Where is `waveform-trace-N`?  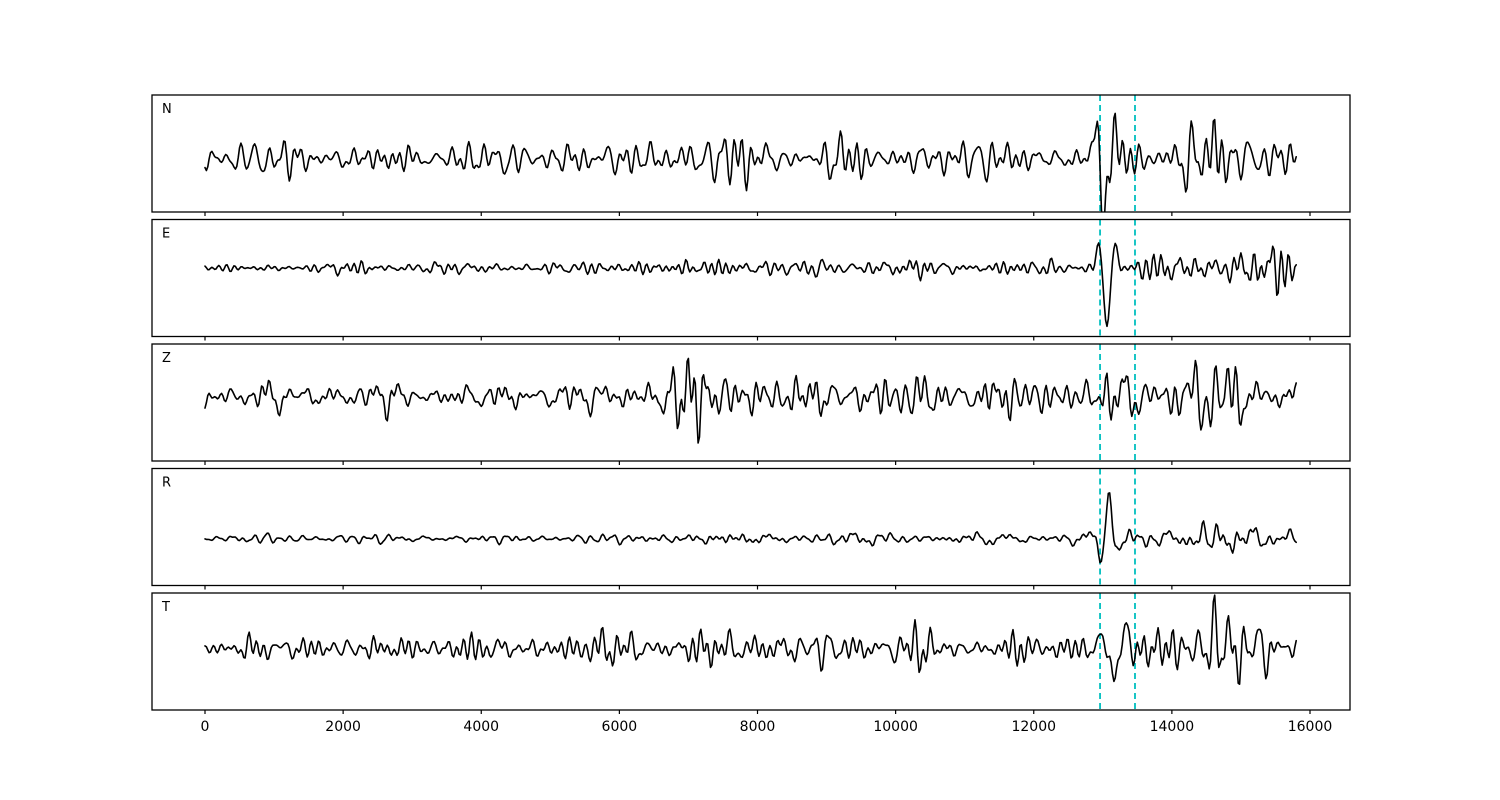 waveform-trace-N is located at coordinates (750, 162).